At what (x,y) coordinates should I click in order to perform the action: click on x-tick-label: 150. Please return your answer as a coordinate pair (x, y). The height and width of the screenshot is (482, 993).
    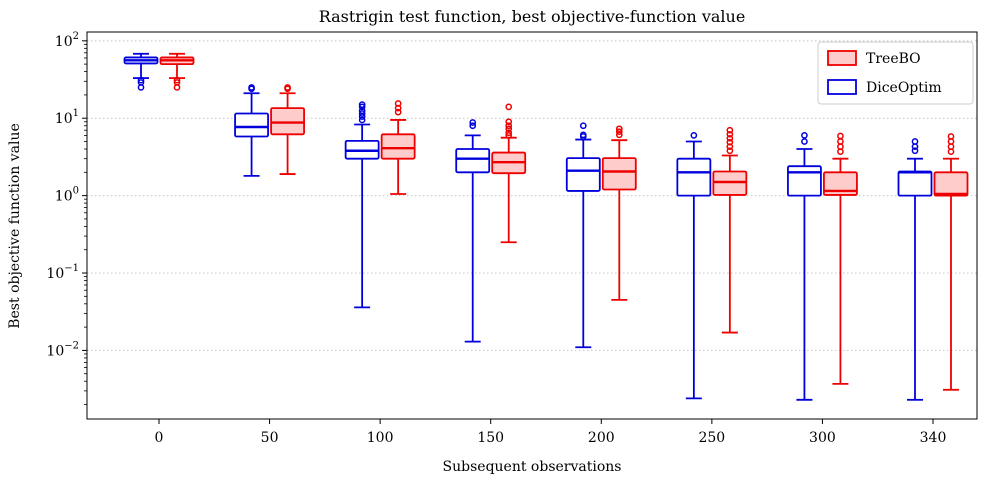
    Looking at the image, I should click on (490, 438).